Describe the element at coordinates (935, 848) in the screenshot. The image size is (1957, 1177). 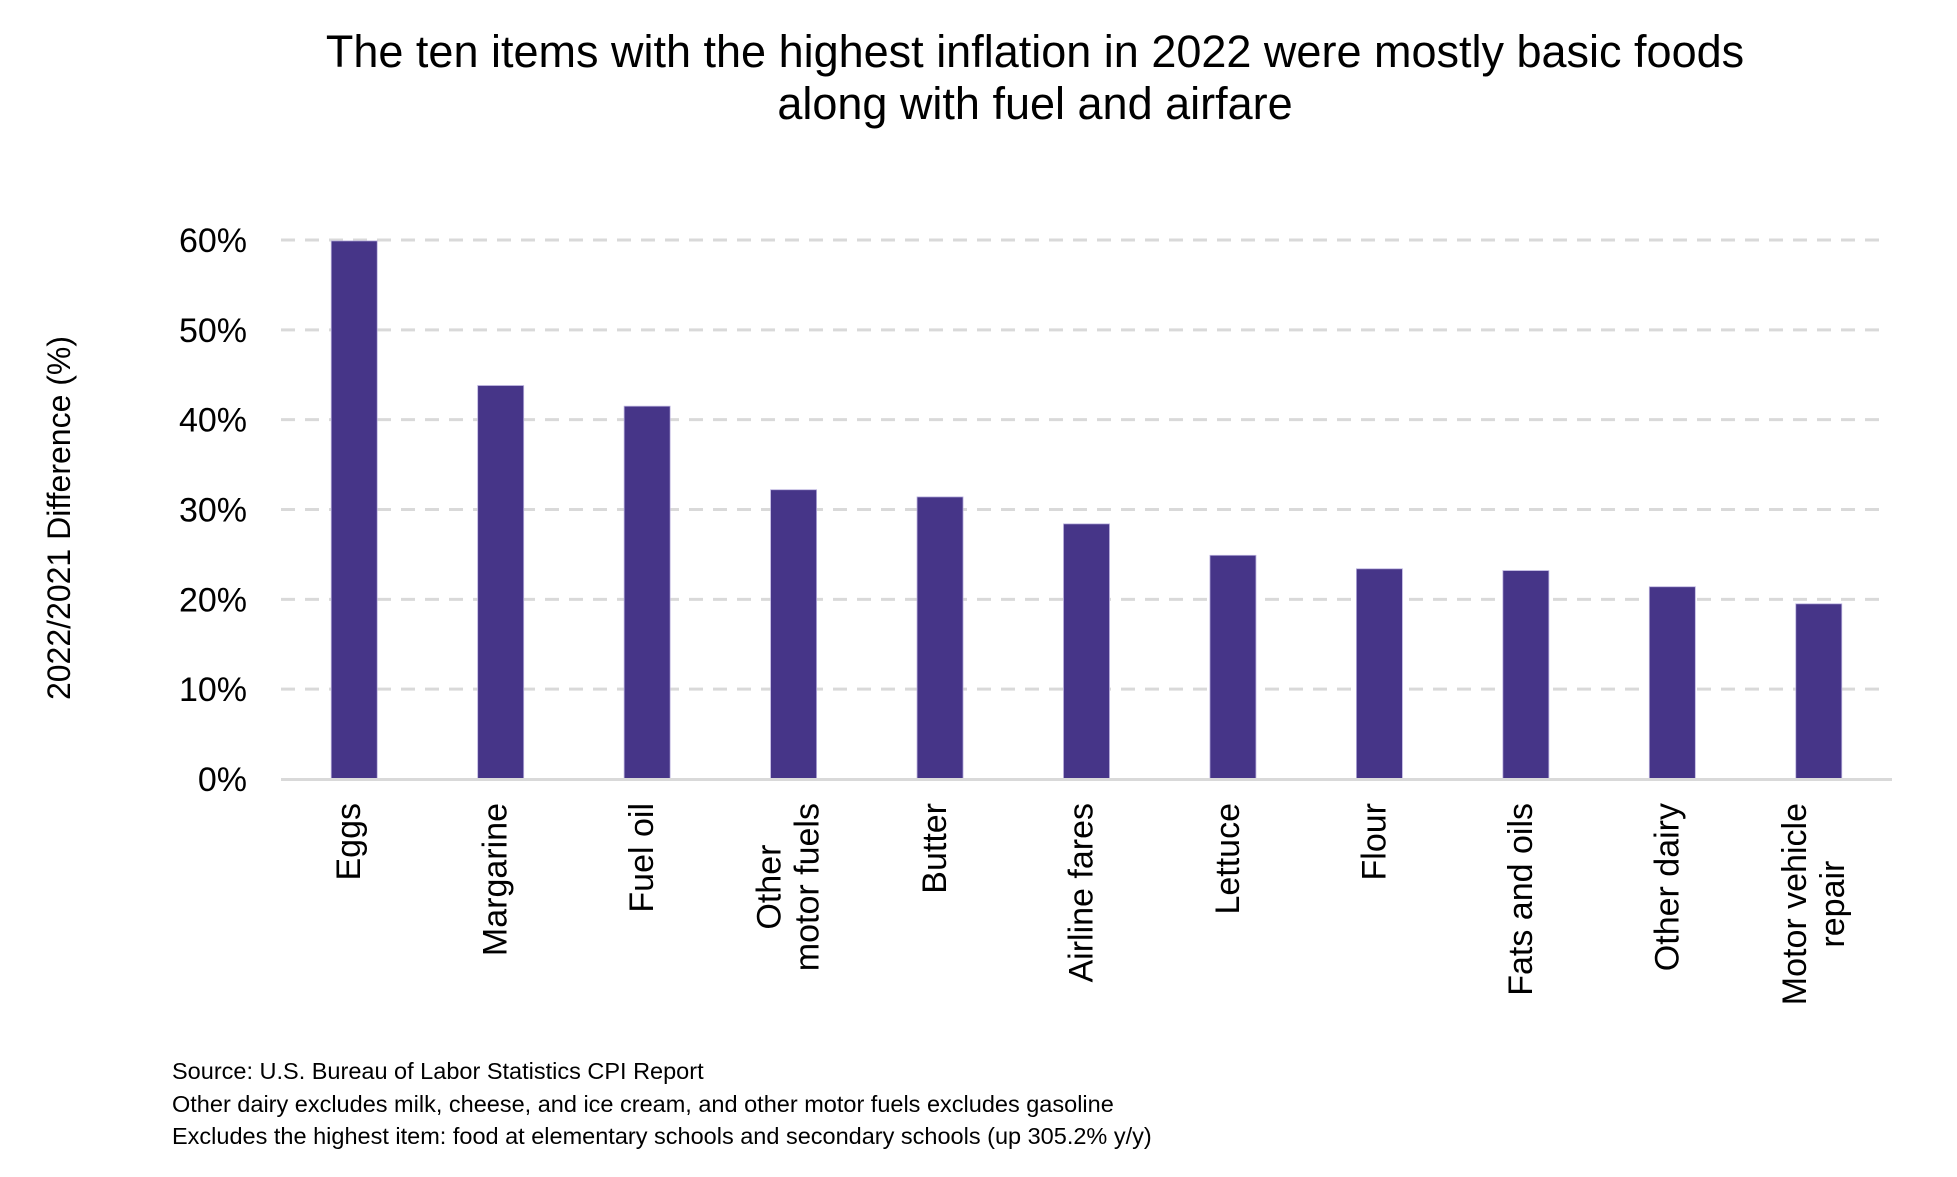
I see `x-tick-label: Butter` at that location.